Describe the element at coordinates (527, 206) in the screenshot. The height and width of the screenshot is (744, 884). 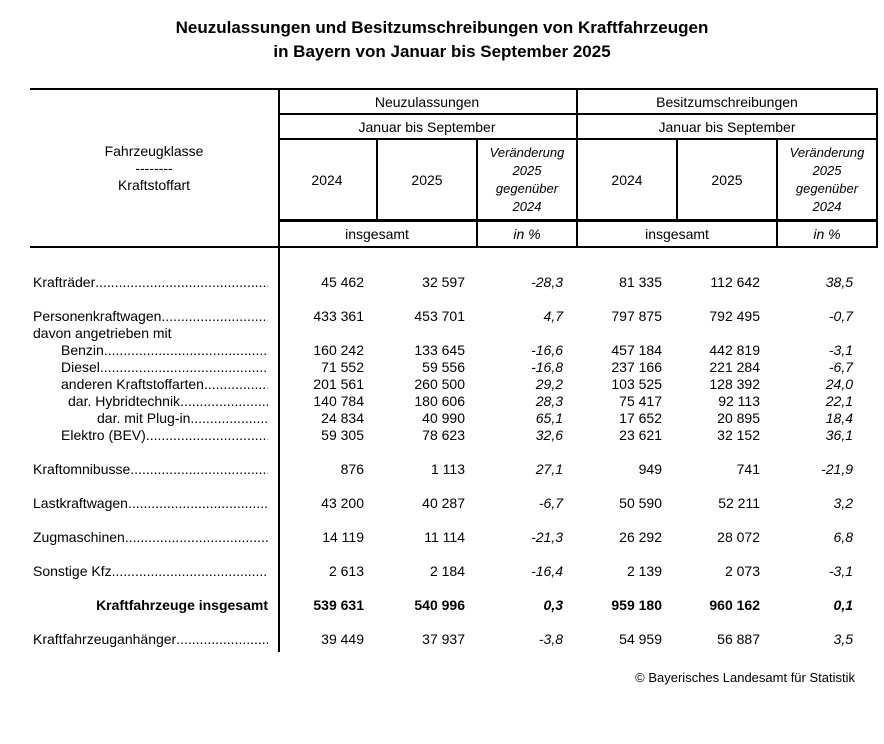
I see `change-header-word: 2024` at that location.